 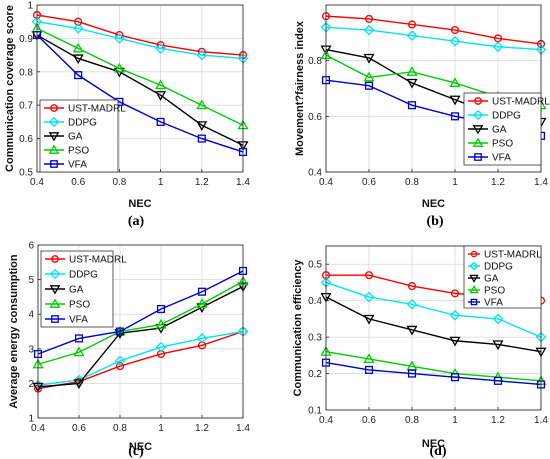 What do you see at coordinates (433, 310) in the screenshot?
I see `series-ddpg` at bounding box center [433, 310].